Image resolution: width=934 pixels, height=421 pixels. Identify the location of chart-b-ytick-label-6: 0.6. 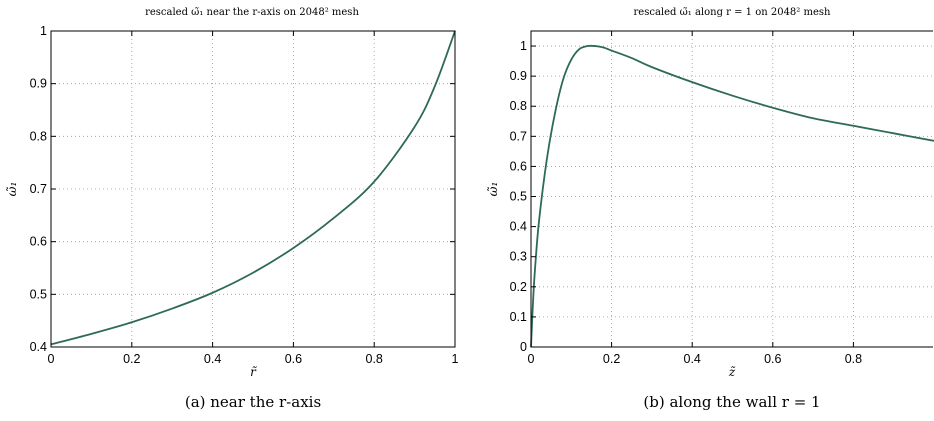
(518, 166).